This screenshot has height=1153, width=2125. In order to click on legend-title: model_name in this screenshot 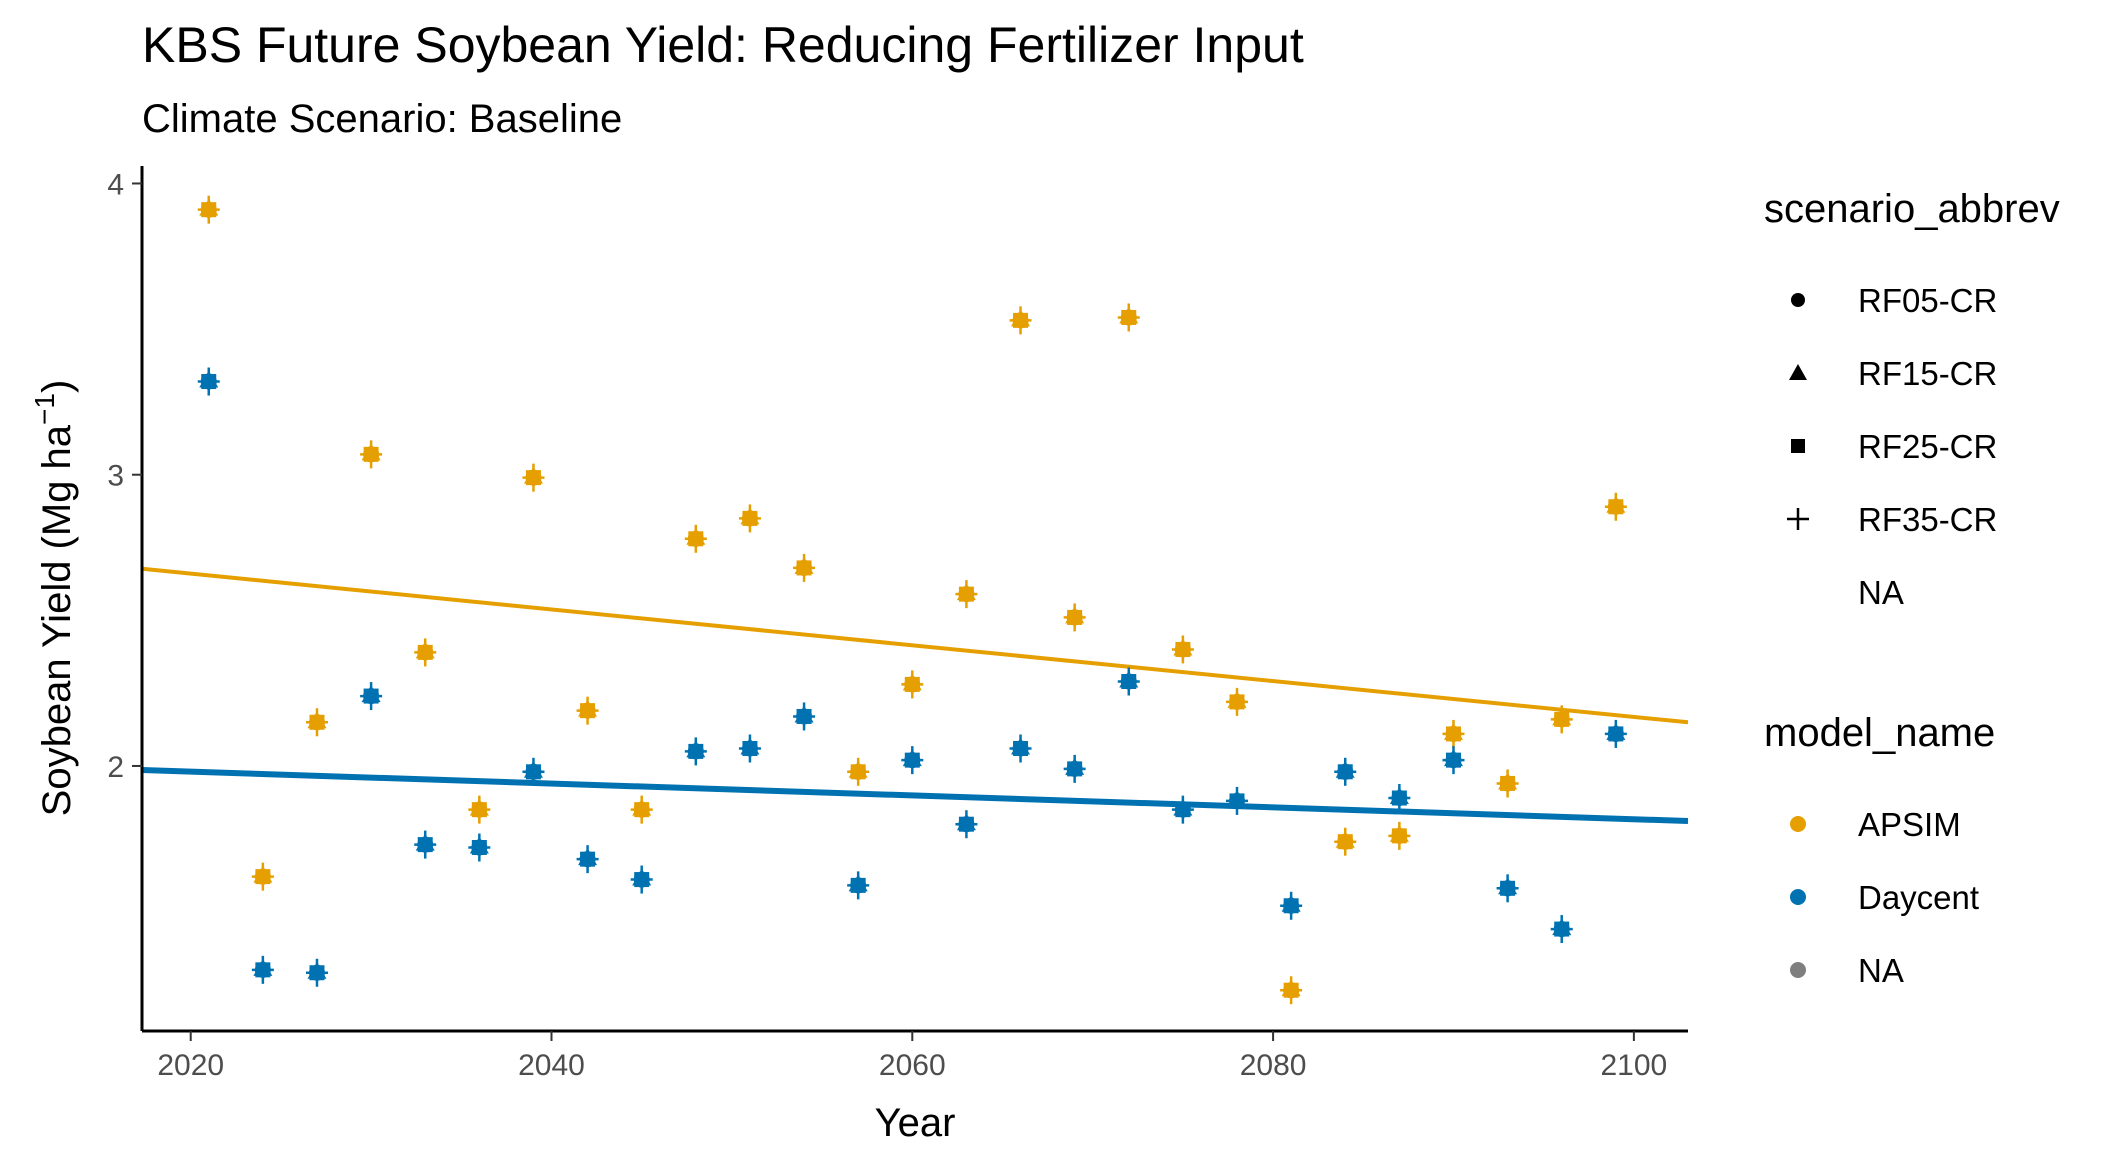, I will do `click(1879, 733)`.